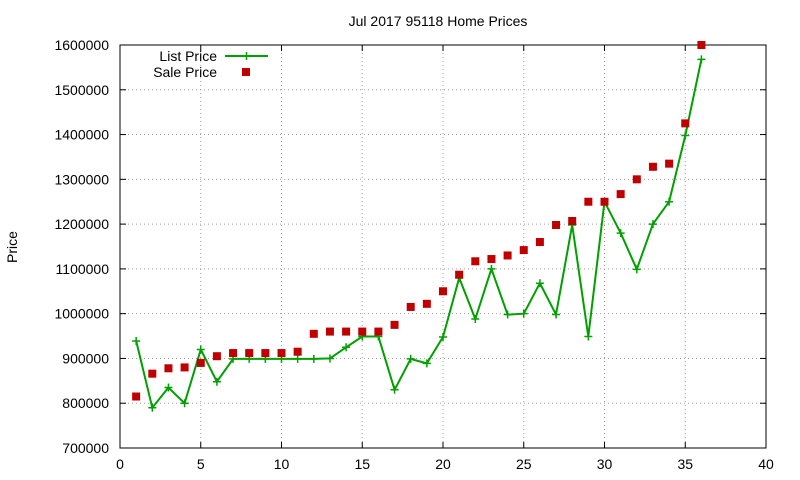 The height and width of the screenshot is (480, 800). Describe the element at coordinates (81, 45) in the screenshot. I see `y-tick-label: 1600000` at that location.